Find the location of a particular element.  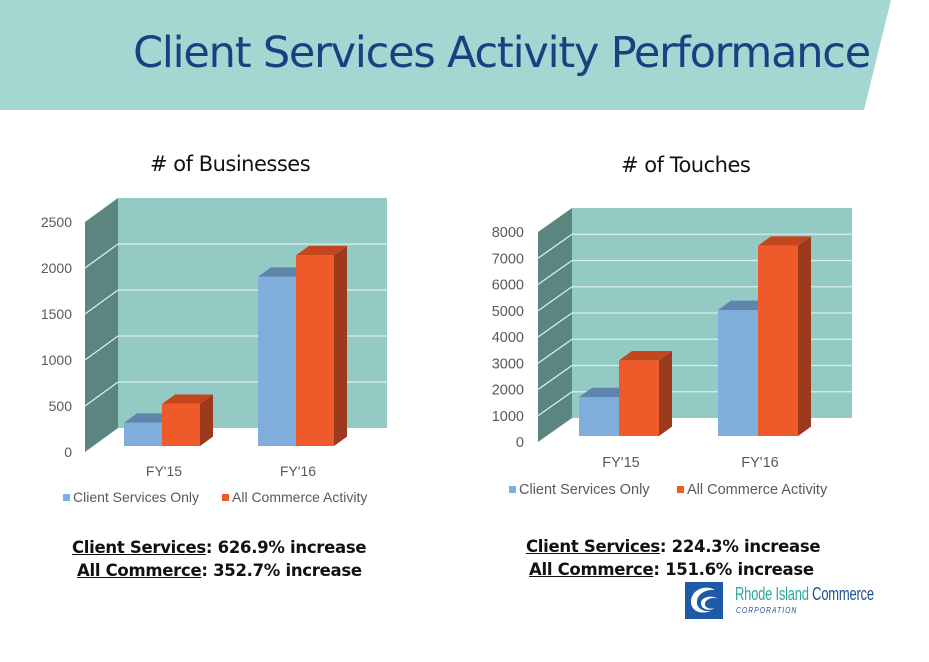

y-tick-label: 4000 is located at coordinates (508, 338).